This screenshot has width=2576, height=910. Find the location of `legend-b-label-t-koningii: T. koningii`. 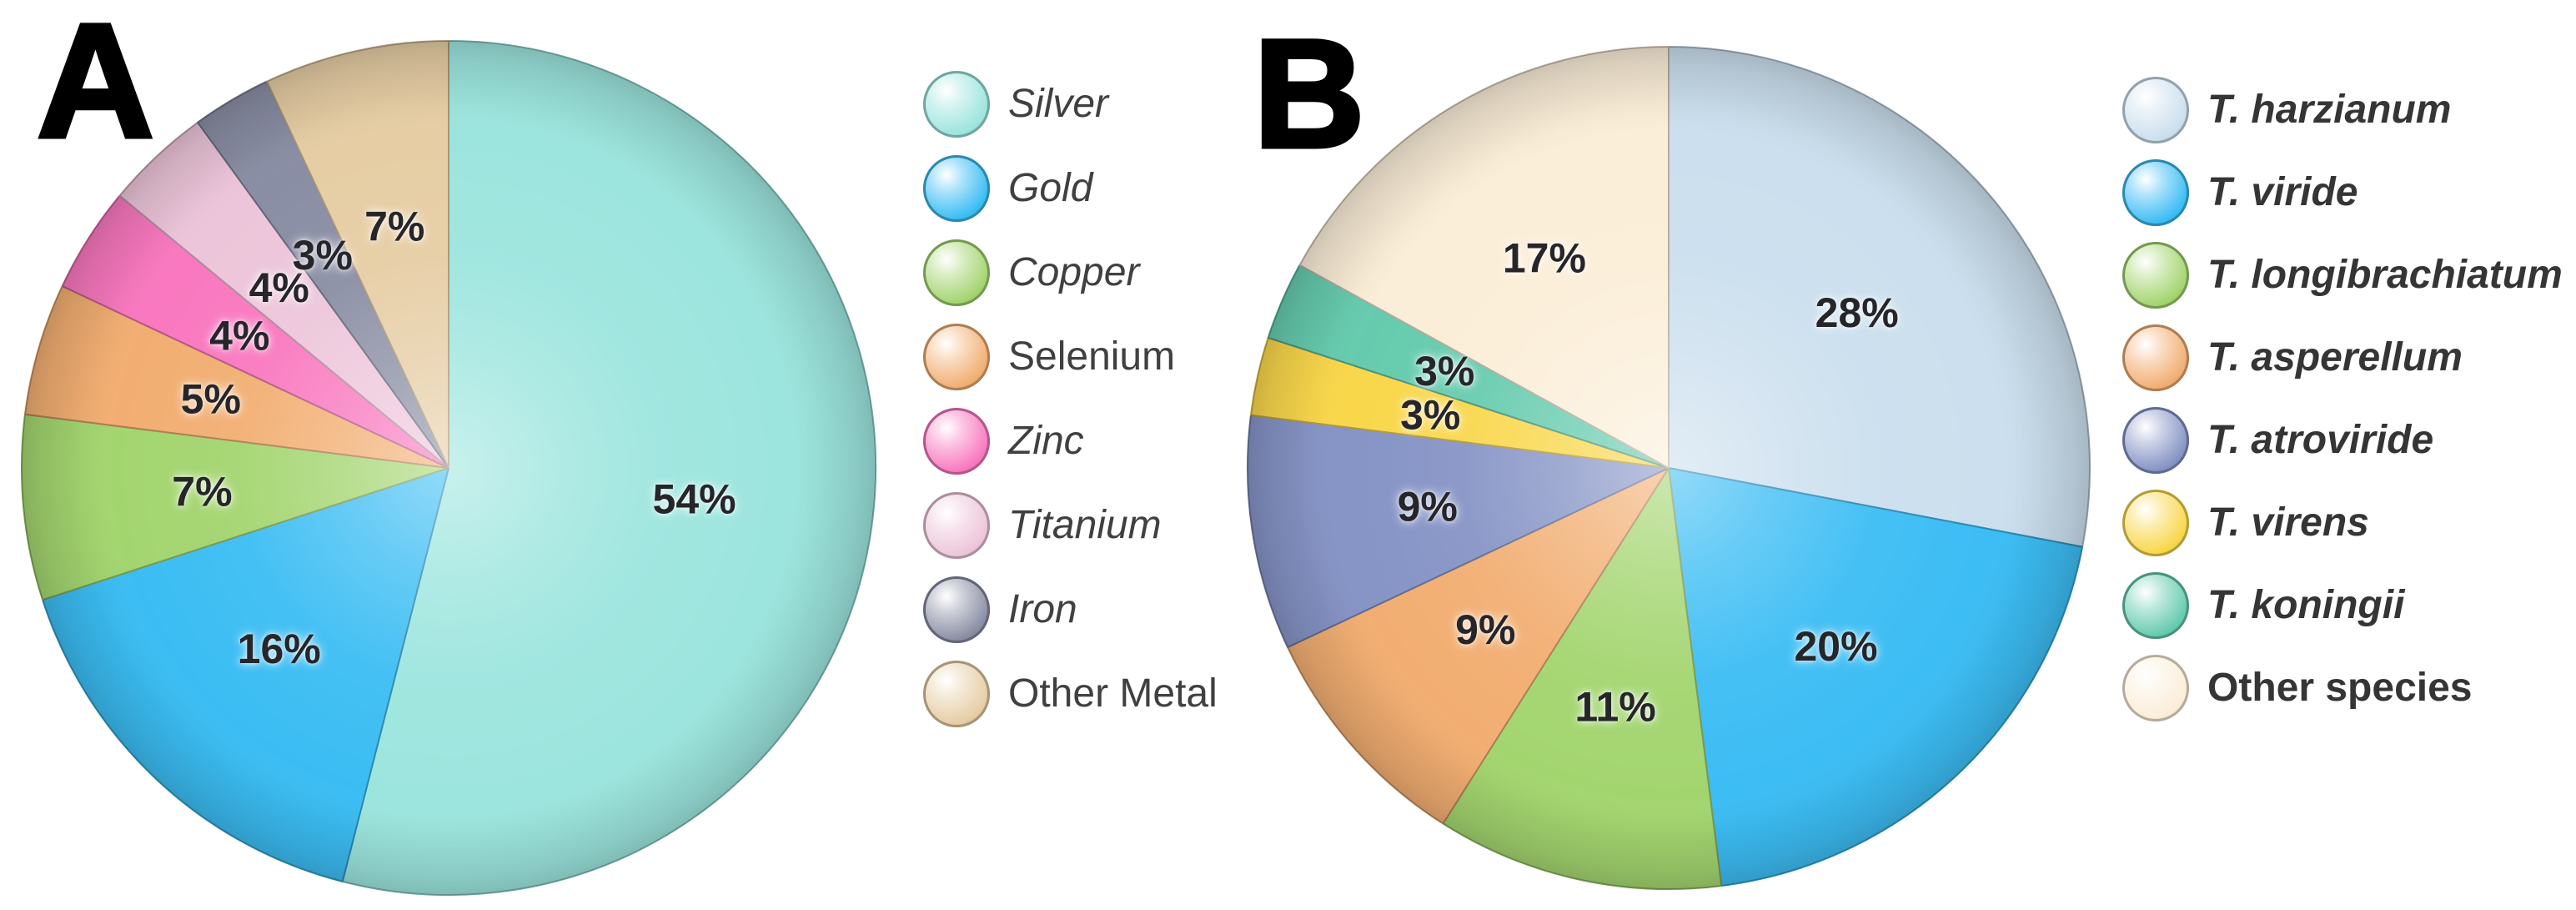

legend-b-label-t-koningii: T. koningii is located at coordinates (2306, 605).